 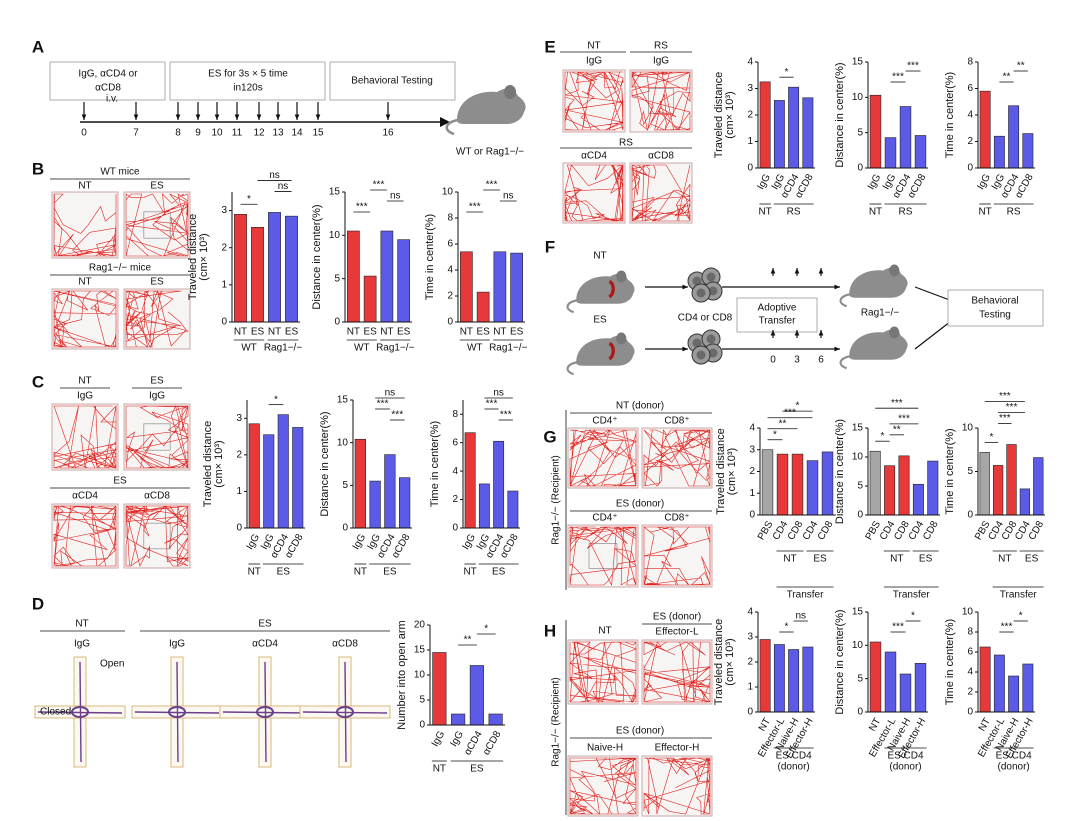 I want to click on day-label: 13, so click(x=278, y=133).